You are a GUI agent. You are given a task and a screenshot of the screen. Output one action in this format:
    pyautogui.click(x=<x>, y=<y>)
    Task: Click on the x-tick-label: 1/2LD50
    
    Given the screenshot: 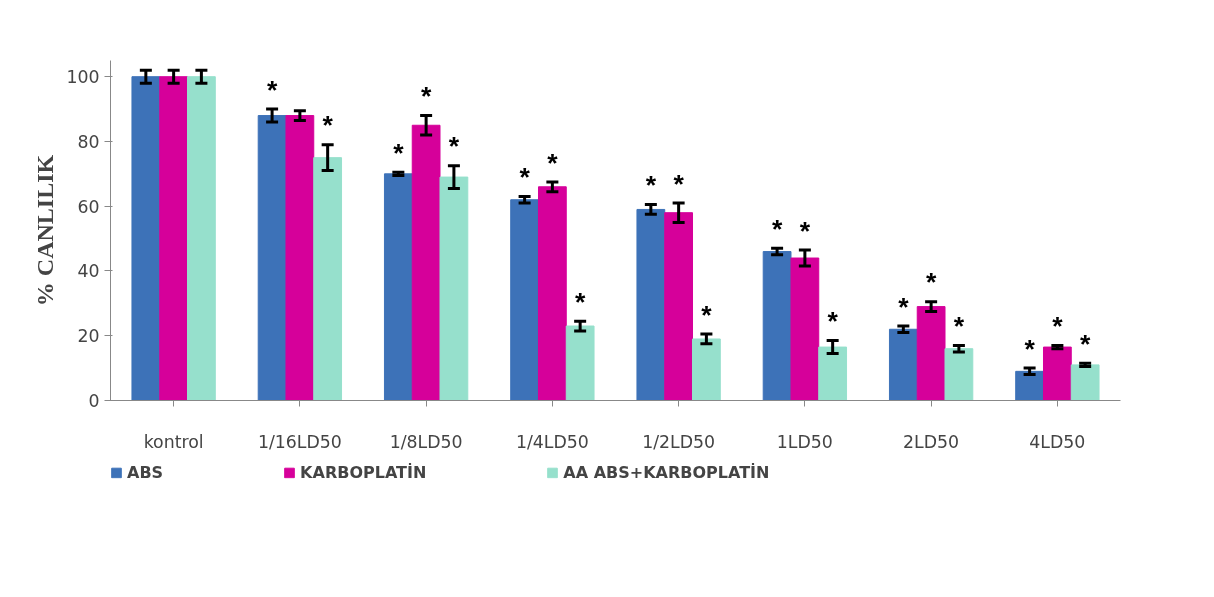 What is the action you would take?
    pyautogui.click(x=679, y=441)
    